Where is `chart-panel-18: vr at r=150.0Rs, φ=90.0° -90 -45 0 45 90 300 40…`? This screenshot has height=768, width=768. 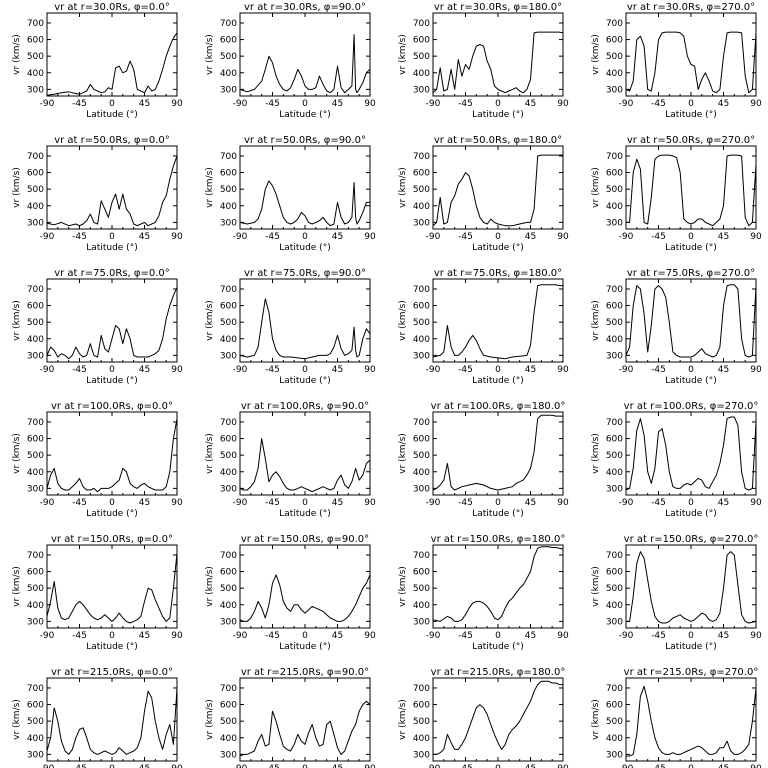
chart-panel-18: vr at r=150.0Rs, φ=90.0° -90 -45 0 45 90 300 40… is located at coordinates (290, 593).